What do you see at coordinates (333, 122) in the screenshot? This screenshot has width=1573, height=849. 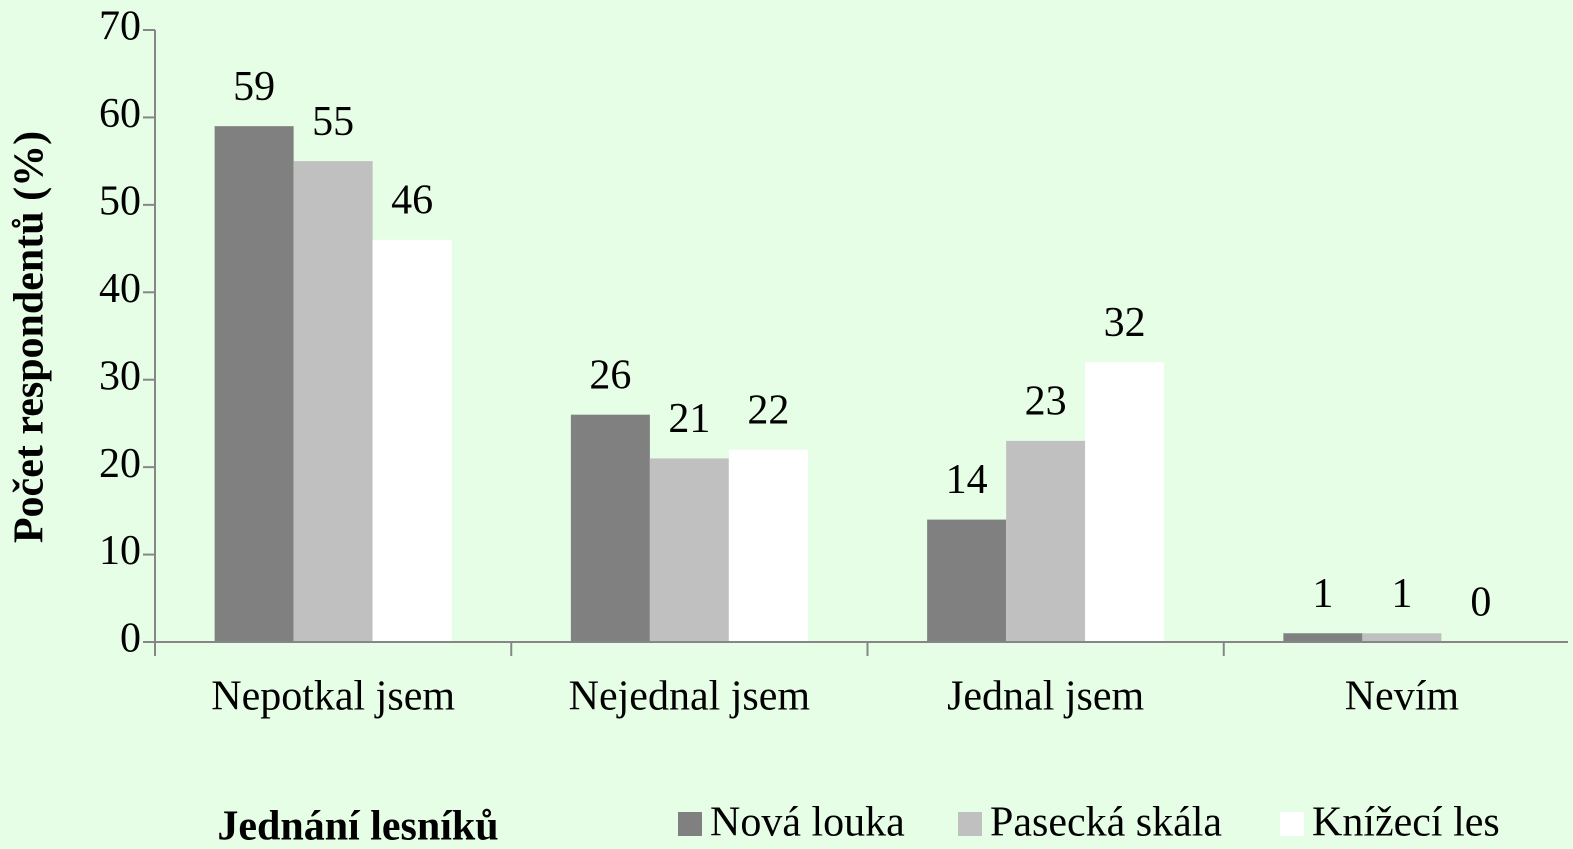 I see `data-label: 55` at bounding box center [333, 122].